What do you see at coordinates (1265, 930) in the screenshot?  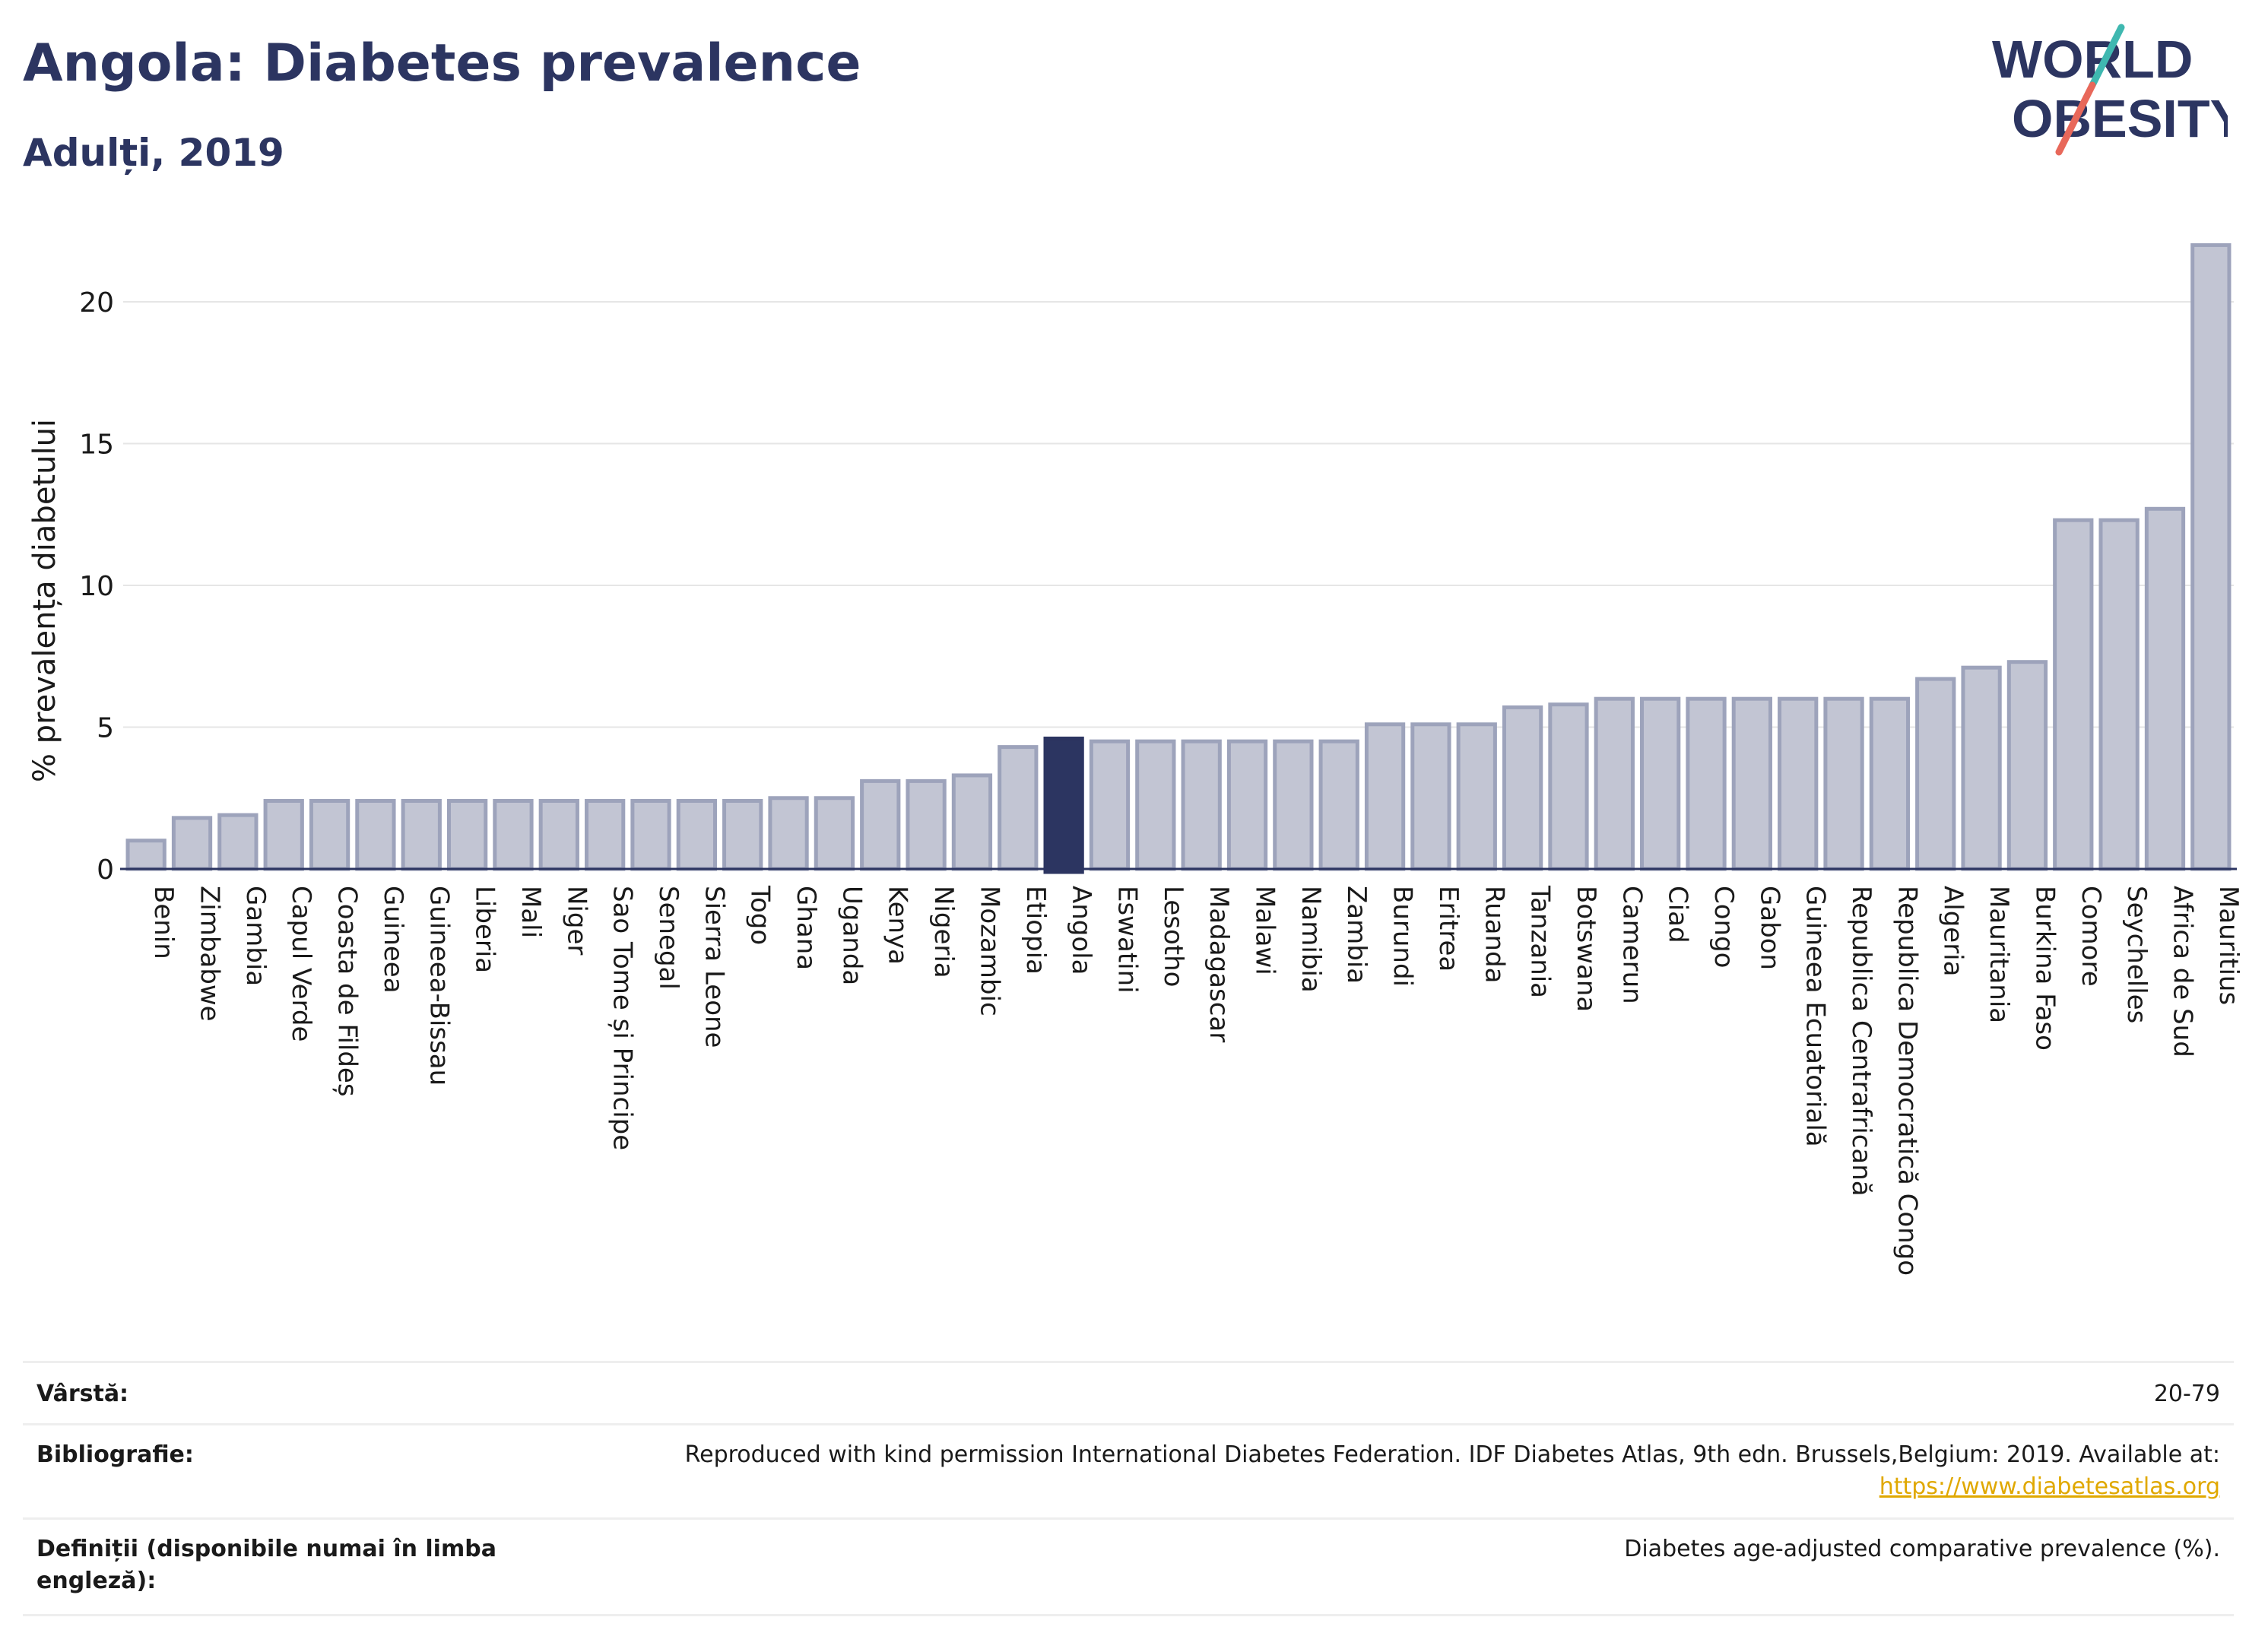 I see `x-tick-label: Malawi` at bounding box center [1265, 930].